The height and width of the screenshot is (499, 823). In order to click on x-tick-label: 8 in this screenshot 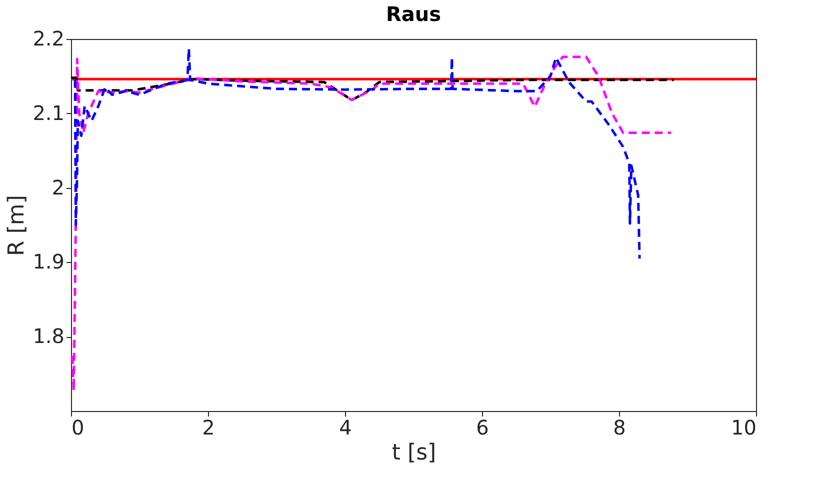, I will do `click(619, 428)`.